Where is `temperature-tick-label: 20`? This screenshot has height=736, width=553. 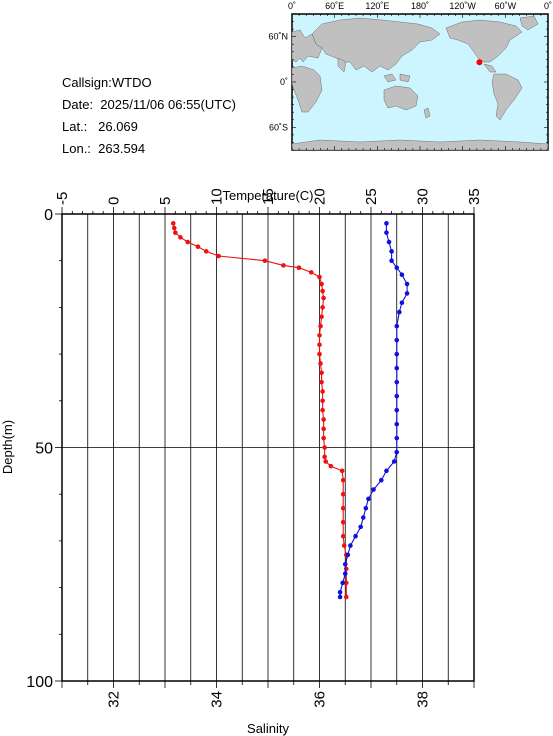 temperature-tick-label: 20 is located at coordinates (320, 196).